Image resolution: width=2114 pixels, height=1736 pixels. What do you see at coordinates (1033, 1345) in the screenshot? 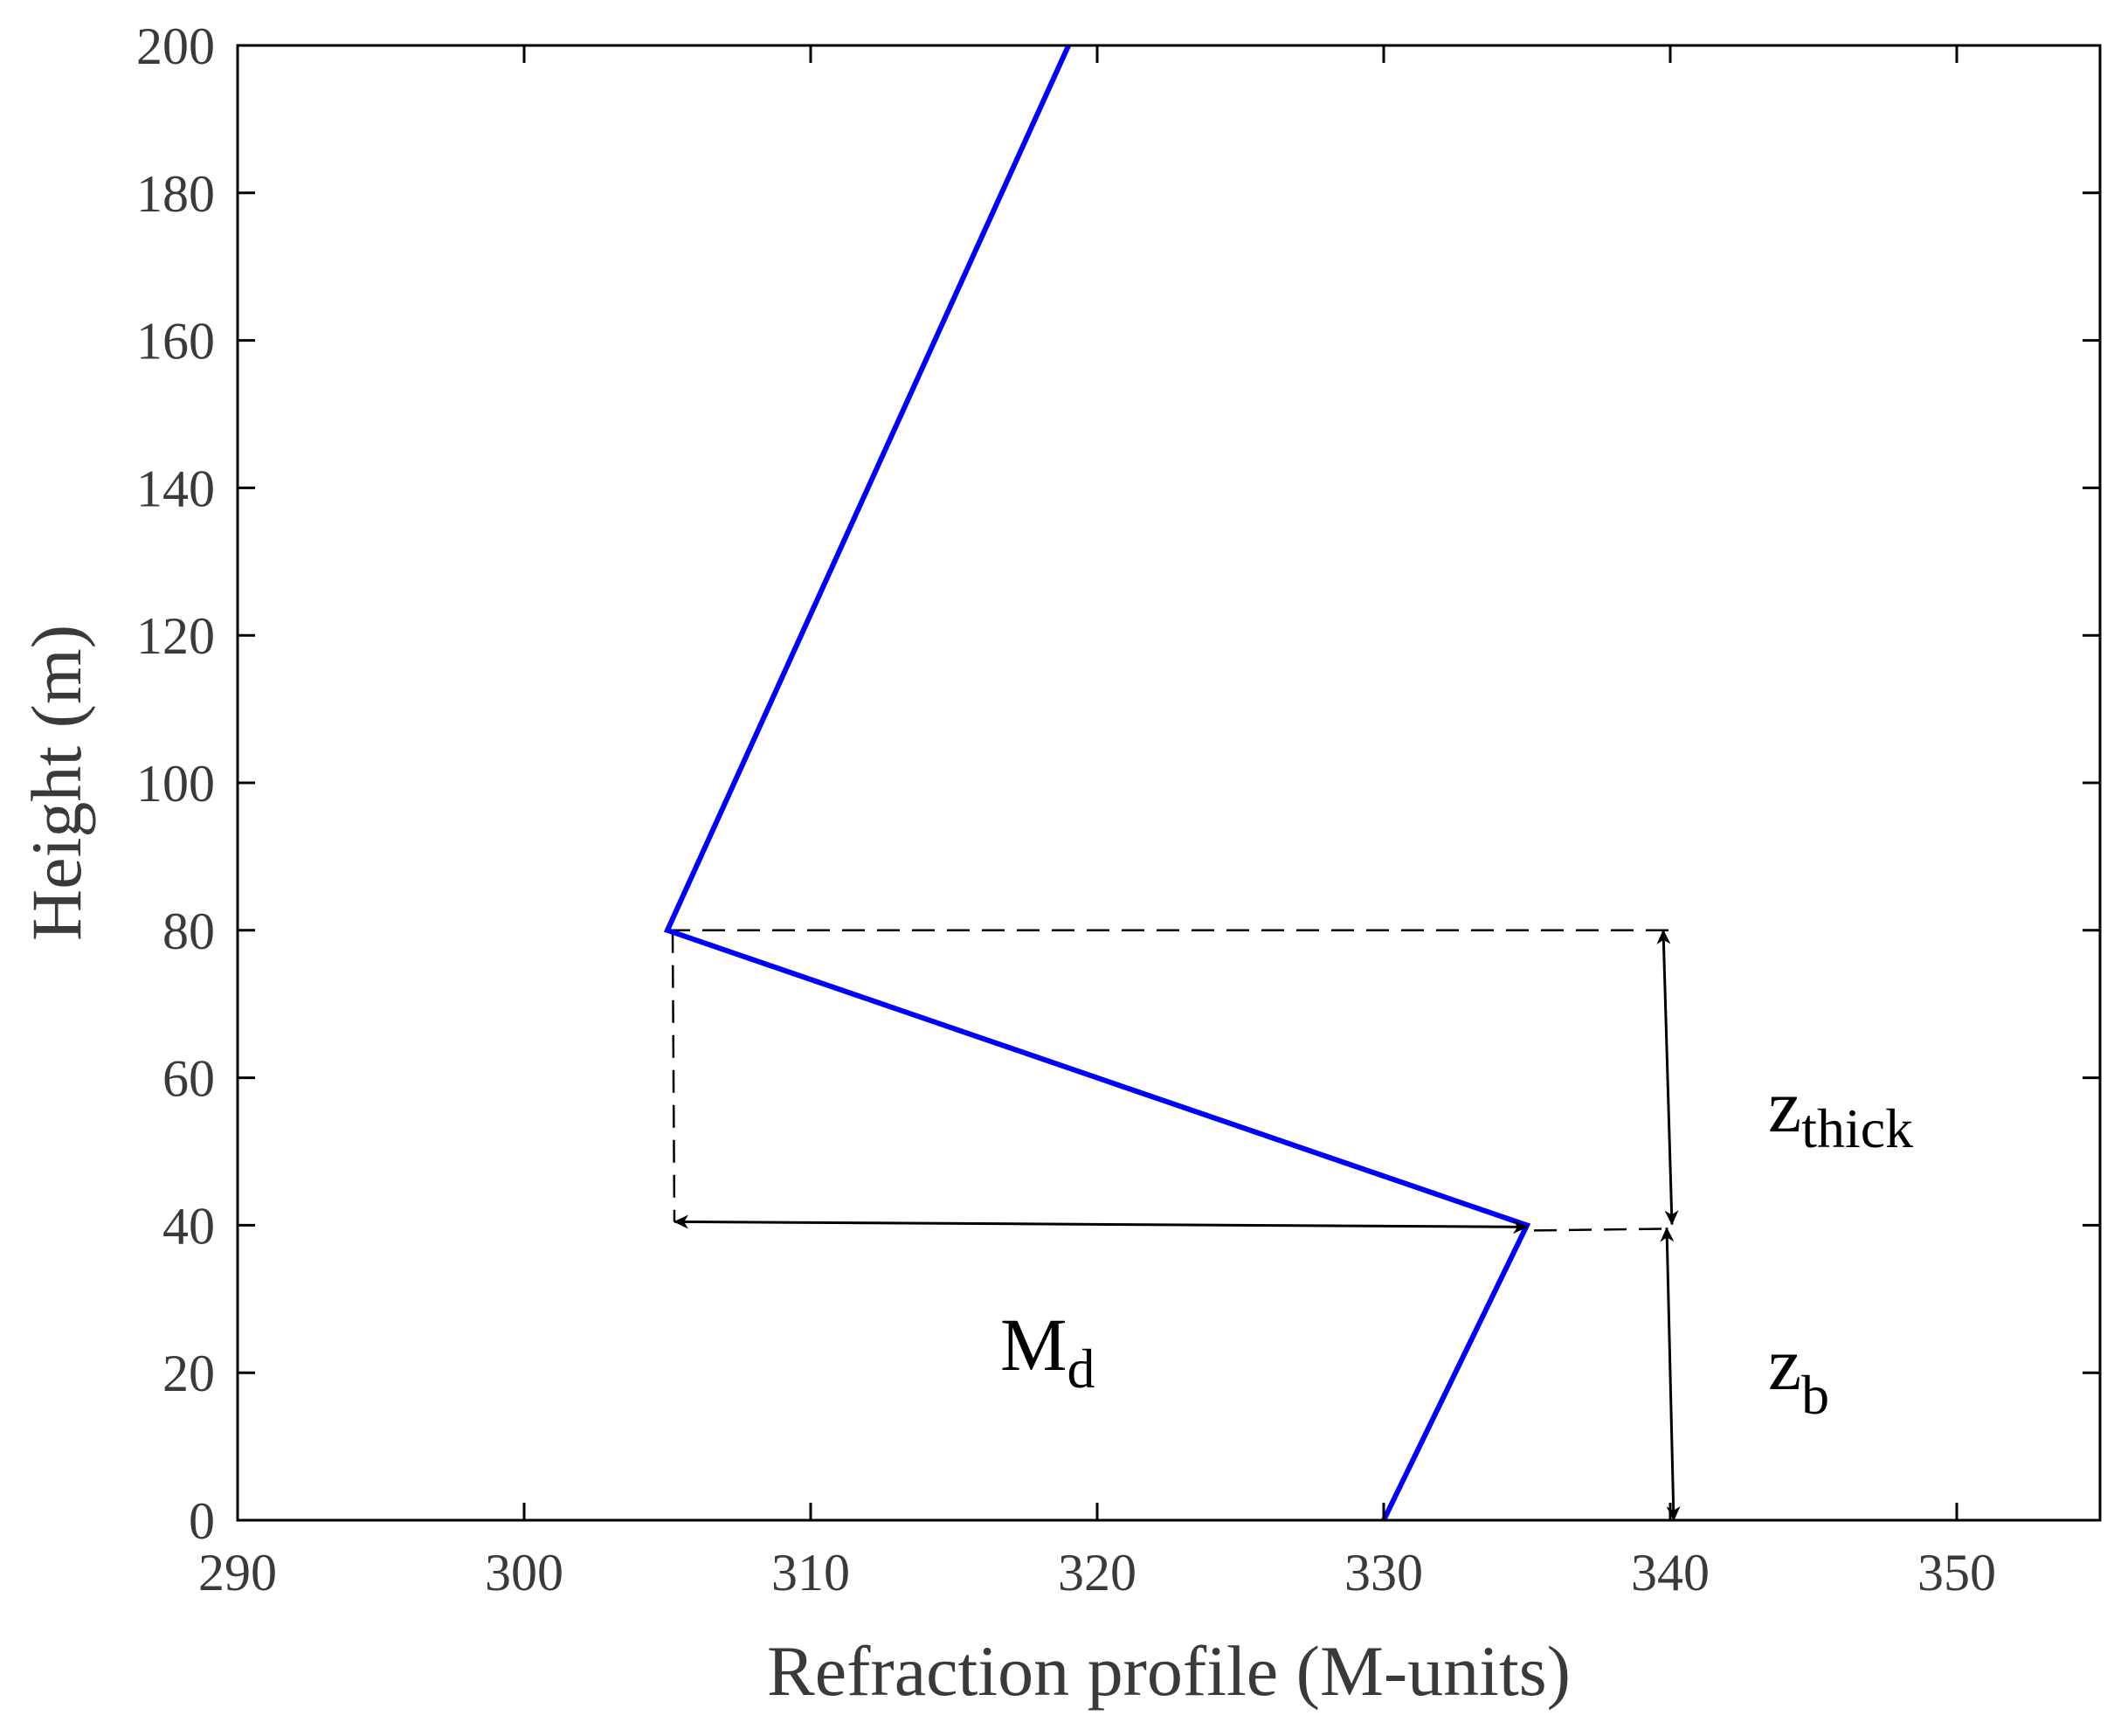
I see `md-main: M` at bounding box center [1033, 1345].